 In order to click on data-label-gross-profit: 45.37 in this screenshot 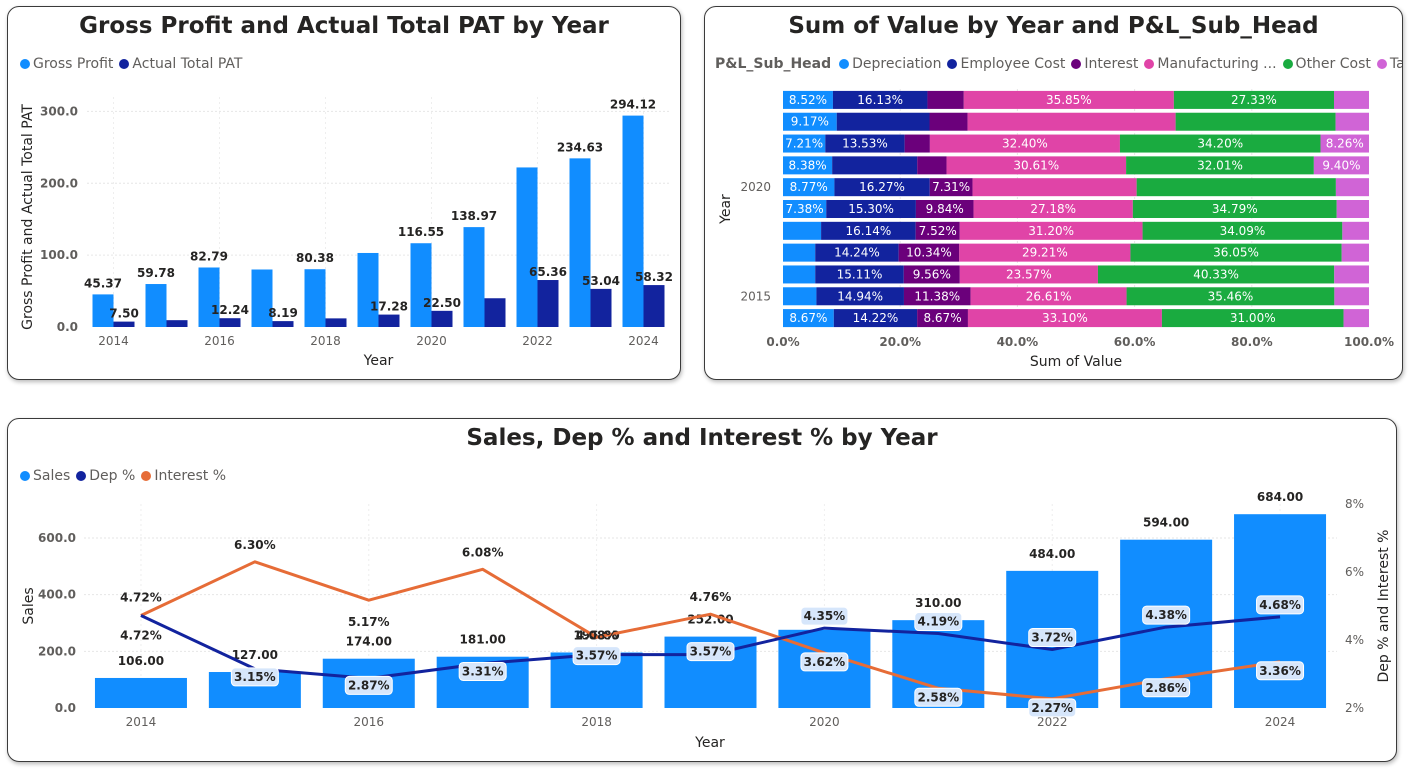, I will do `click(103, 283)`.